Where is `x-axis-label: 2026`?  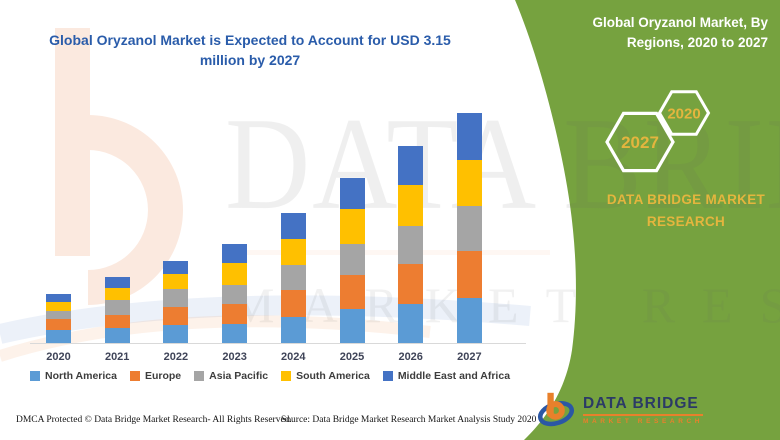
x-axis-label: 2026 is located at coordinates (410, 357).